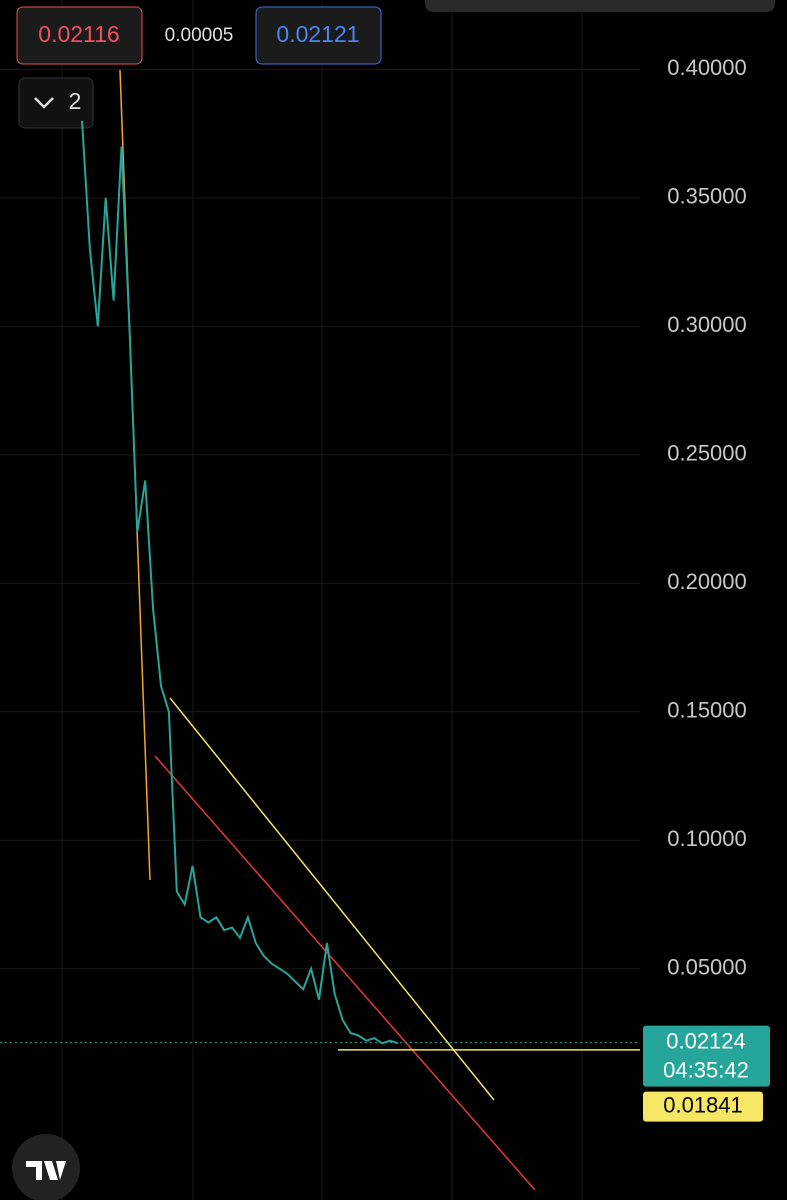 The width and height of the screenshot is (787, 1200). Describe the element at coordinates (707, 324) in the screenshot. I see `y-tick-label: 0.30000` at that location.